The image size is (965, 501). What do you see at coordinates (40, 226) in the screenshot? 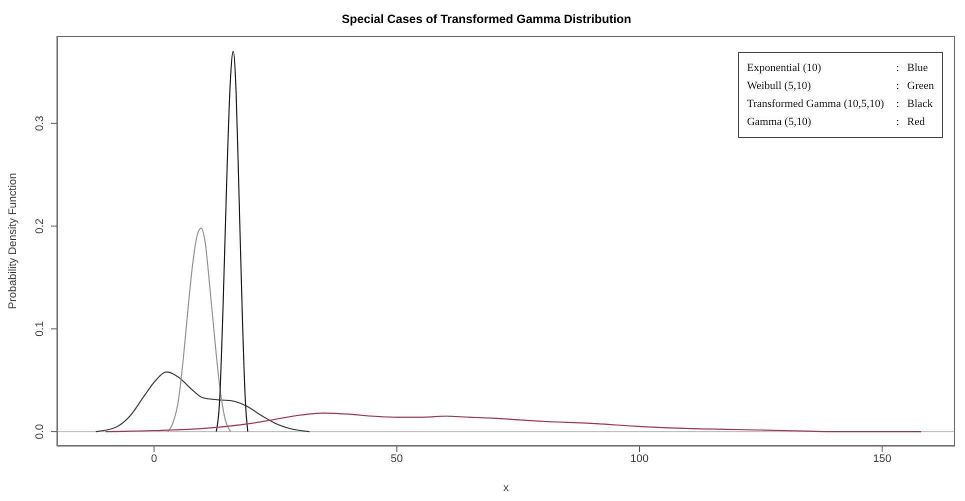
I see `y-tick-label: 0.2` at bounding box center [40, 226].